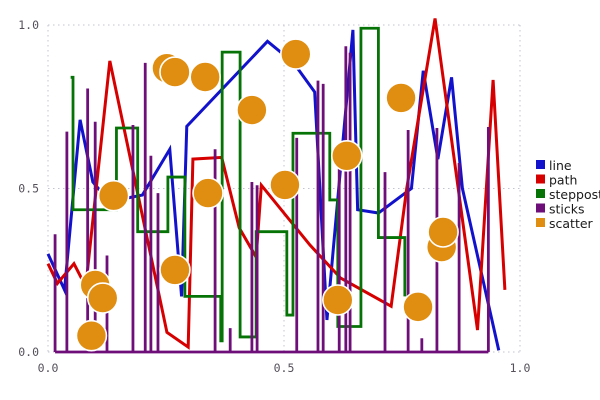  I want to click on legend-swatch-sticks, so click(540, 208).